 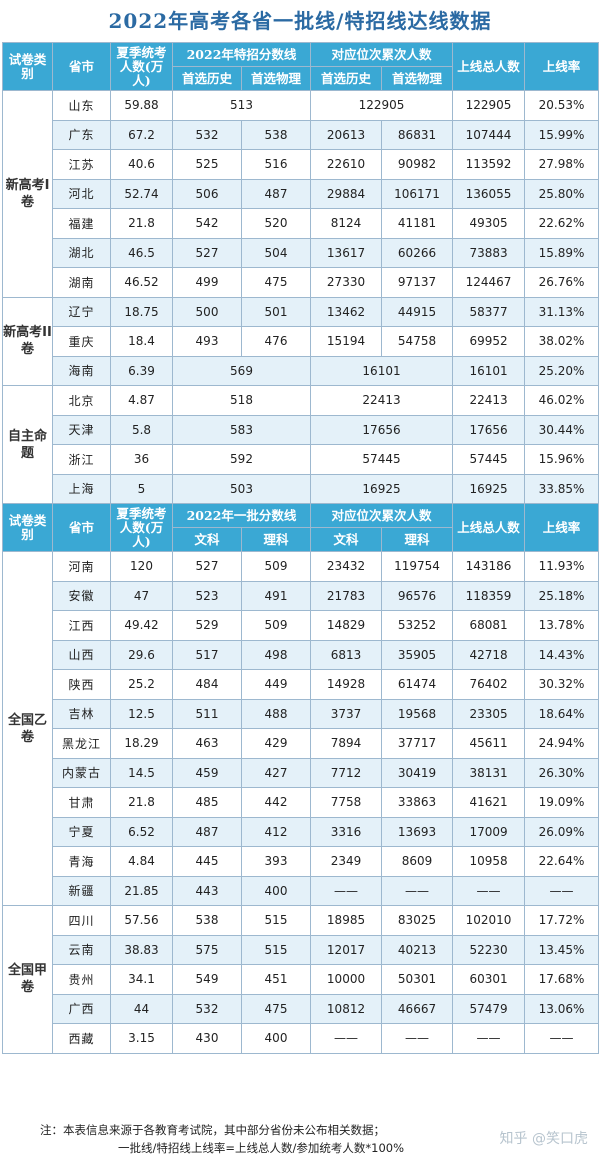 What do you see at coordinates (562, 831) in the screenshot?
I see `rate-cell: 26.09%` at bounding box center [562, 831].